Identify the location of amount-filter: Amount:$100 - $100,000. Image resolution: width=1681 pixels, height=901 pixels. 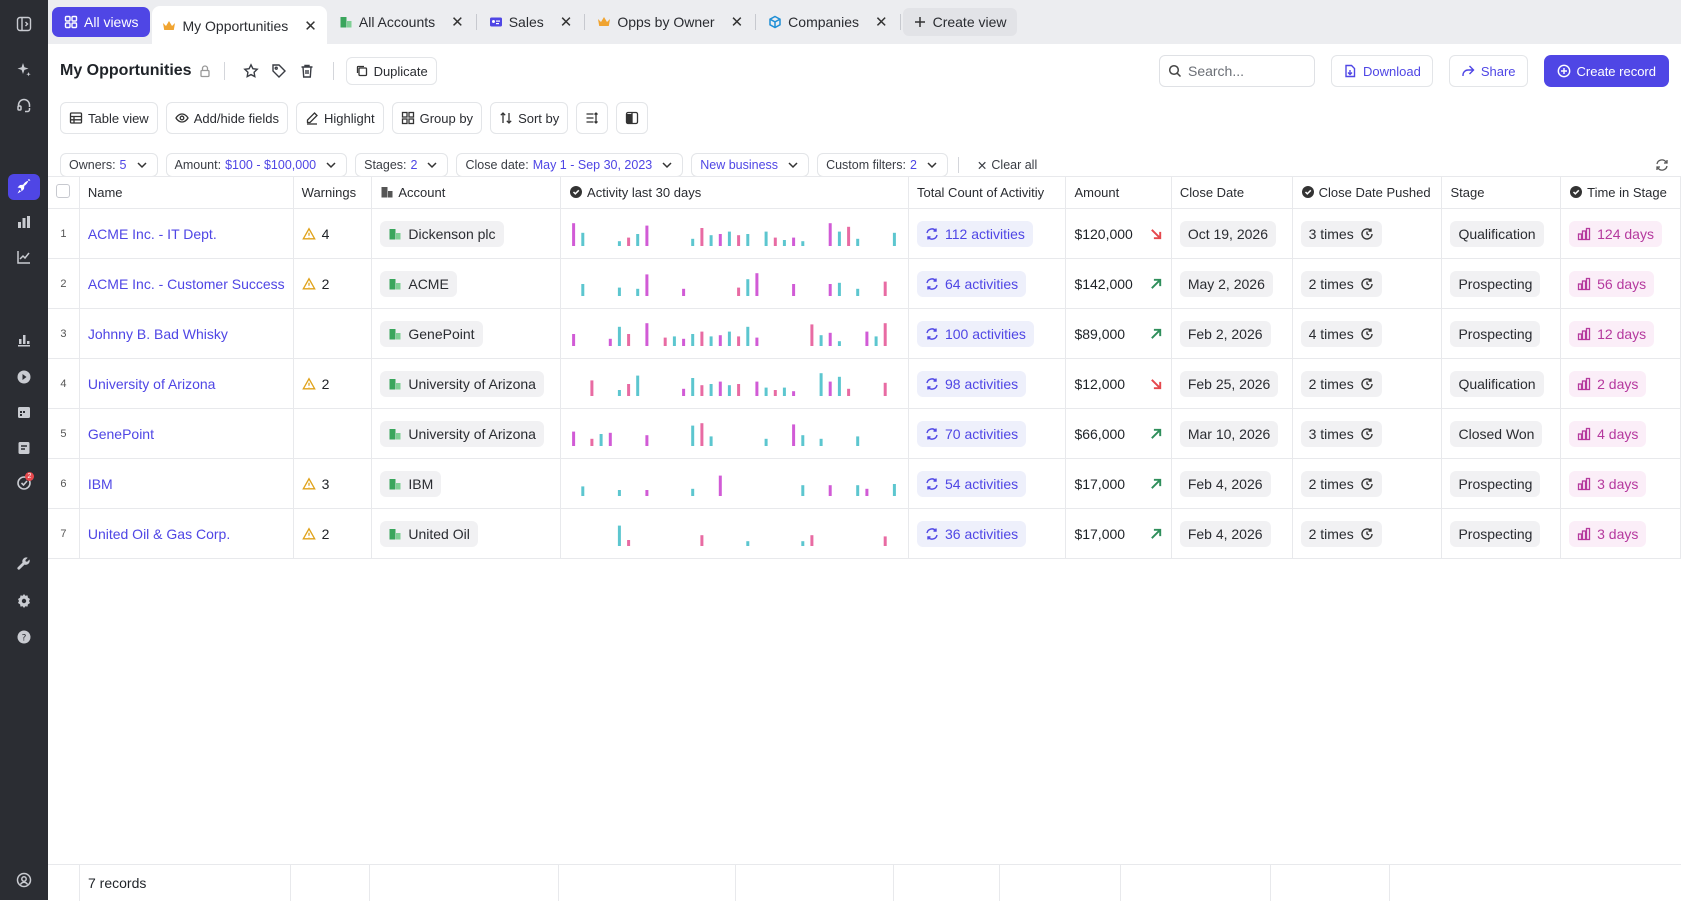
(257, 165).